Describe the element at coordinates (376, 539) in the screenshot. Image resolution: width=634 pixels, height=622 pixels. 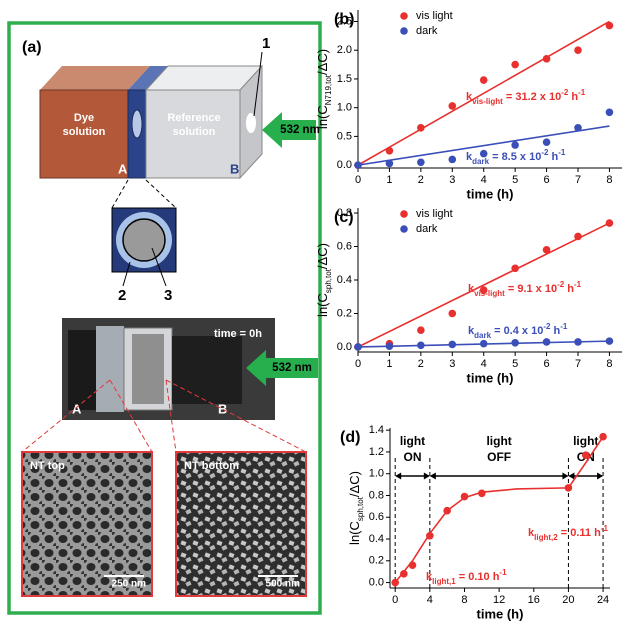
I see `y-tick-label: 0.4` at that location.